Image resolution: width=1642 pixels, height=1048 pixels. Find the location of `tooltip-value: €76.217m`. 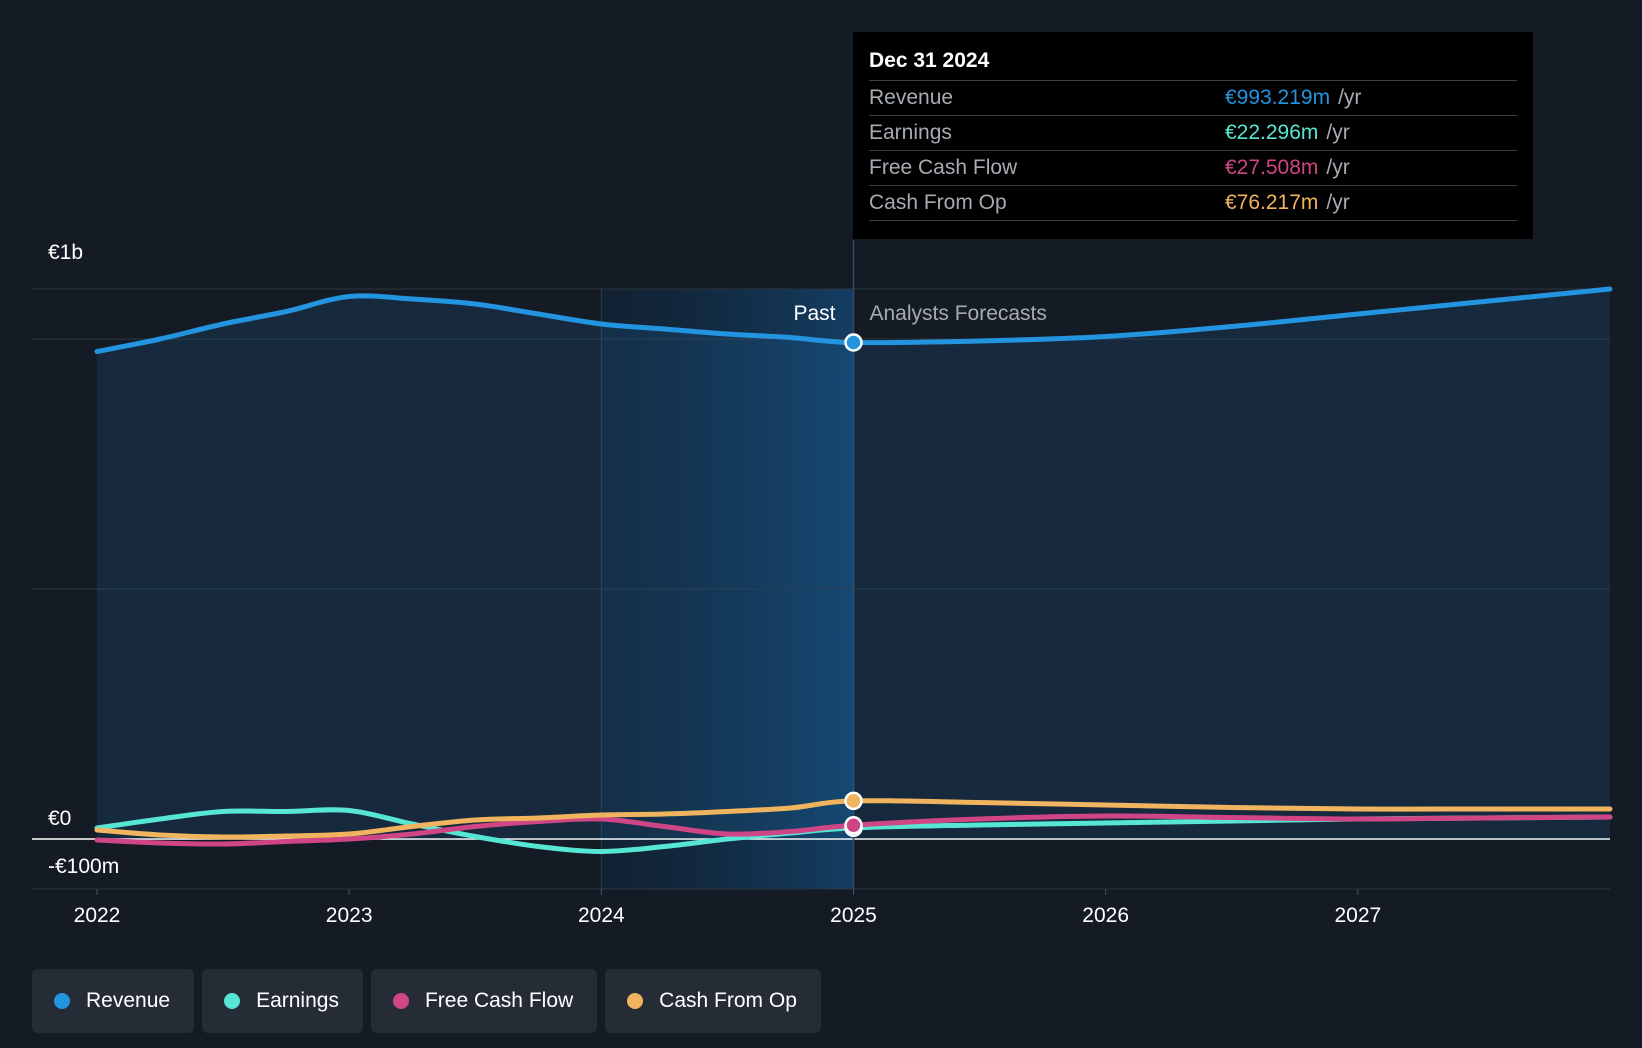

tooltip-value: €76.217m is located at coordinates (1272, 202).